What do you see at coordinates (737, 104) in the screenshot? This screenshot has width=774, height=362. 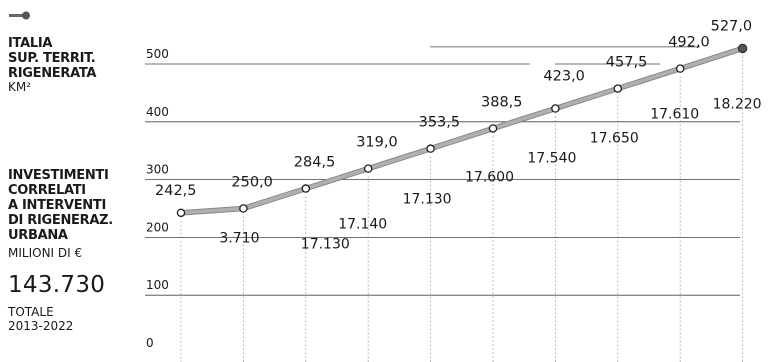 I see `investment-label: 18.220` at bounding box center [737, 104].